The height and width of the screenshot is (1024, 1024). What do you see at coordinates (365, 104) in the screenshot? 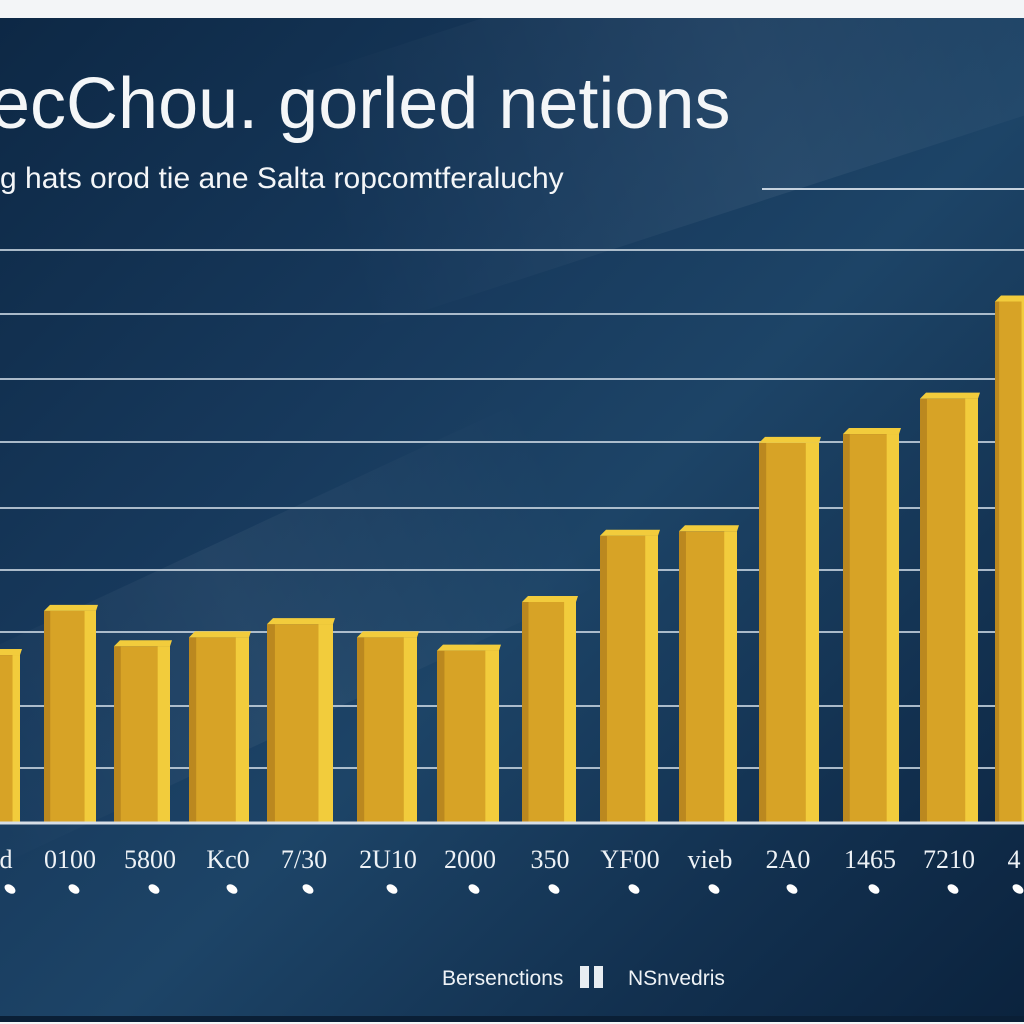
I see `chart-title: ecChou. gorled netions` at bounding box center [365, 104].